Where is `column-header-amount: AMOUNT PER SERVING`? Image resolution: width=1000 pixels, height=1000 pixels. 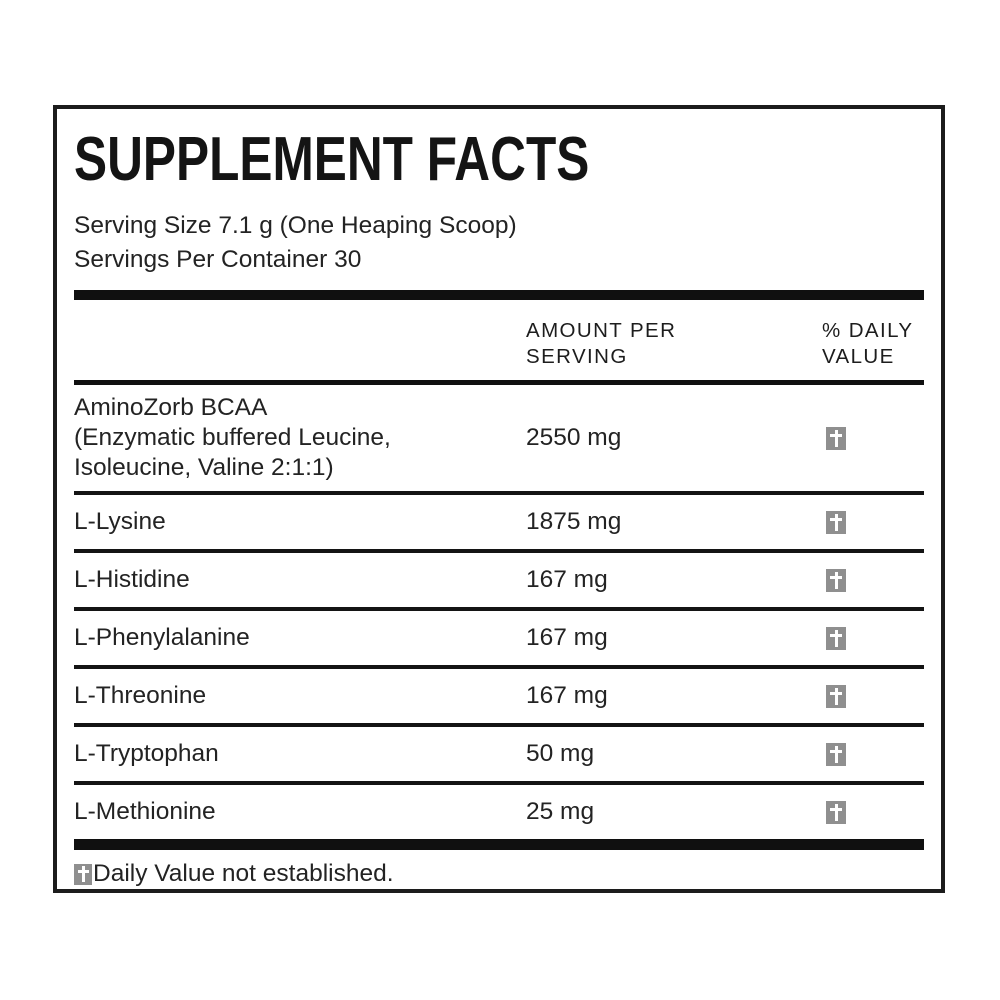
column-header-amount: AMOUNT PER SERVING is located at coordinates (601, 344).